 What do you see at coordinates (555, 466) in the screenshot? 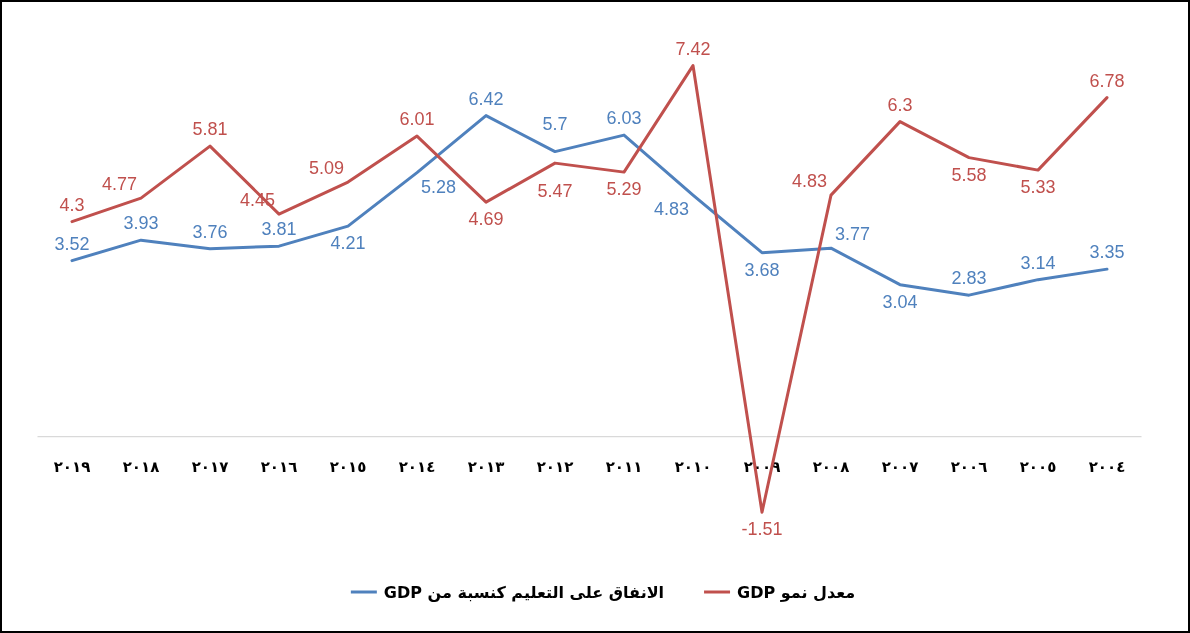
I see `x-tick-label: ٢٠١٢` at bounding box center [555, 466].